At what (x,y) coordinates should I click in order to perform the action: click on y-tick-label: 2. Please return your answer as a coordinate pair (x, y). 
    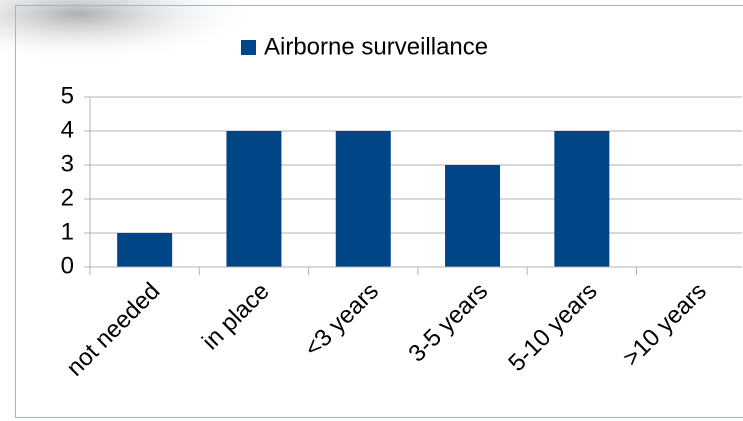
    Looking at the image, I should click on (67, 197).